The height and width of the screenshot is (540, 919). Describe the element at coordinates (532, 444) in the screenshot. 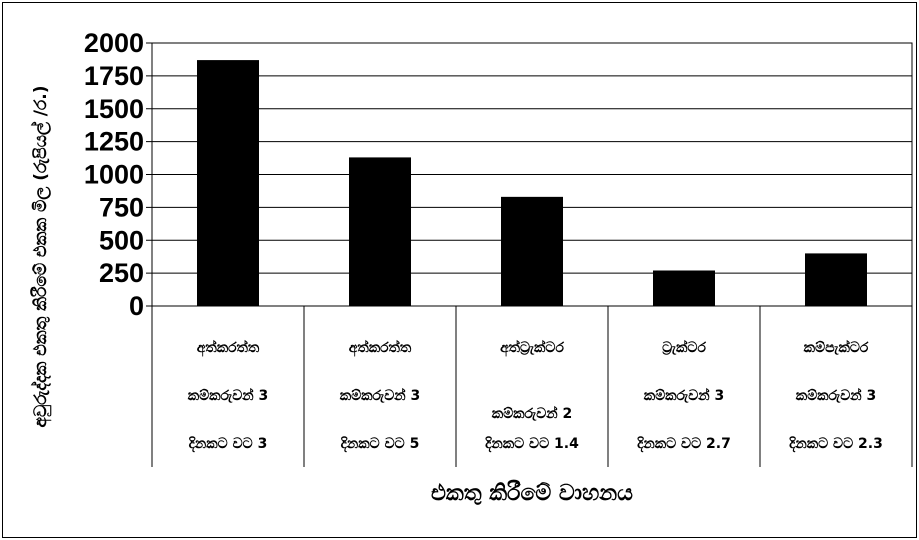

I see `category-trips: දිනකට වට 1.4` at that location.